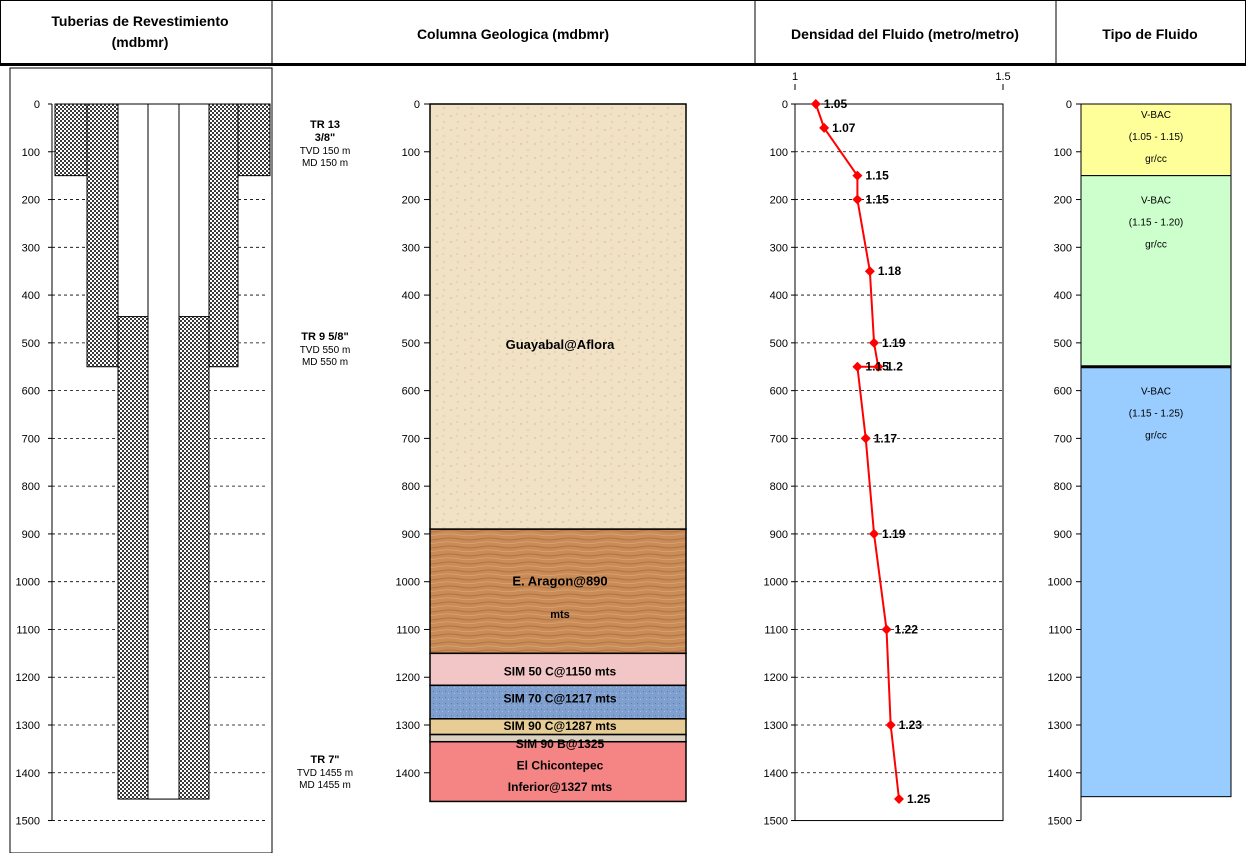 This screenshot has width=1246, height=853. I want to click on density-plot-frame, so click(899, 462).